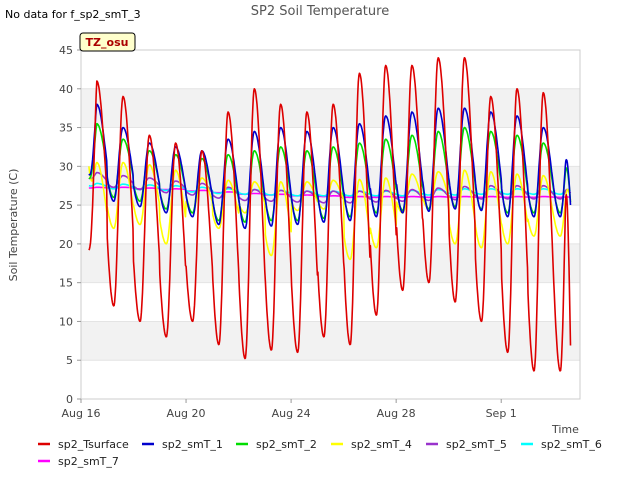 Image resolution: width=640 pixels, height=484 pixels. I want to click on x-tick-label: Aug 28, so click(396, 413).